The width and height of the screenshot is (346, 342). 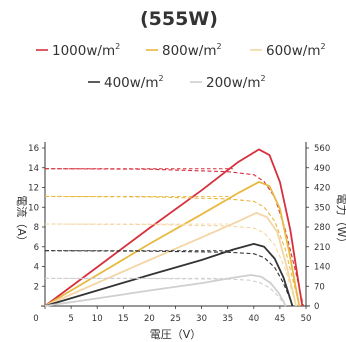 What do you see at coordinates (36, 228) in the screenshot?
I see `y-left-tick-label-3: 8` at bounding box center [36, 228].